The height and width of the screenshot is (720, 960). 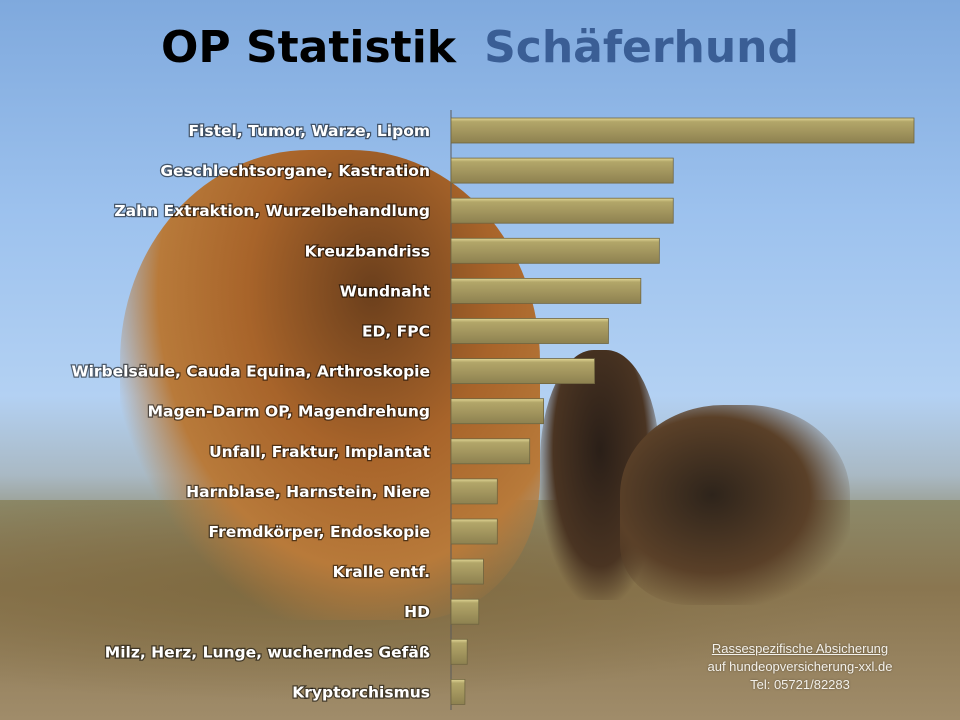 What do you see at coordinates (309, 131) in the screenshot?
I see `category-label: Fistel, Tumor, Warze, Lipom` at bounding box center [309, 131].